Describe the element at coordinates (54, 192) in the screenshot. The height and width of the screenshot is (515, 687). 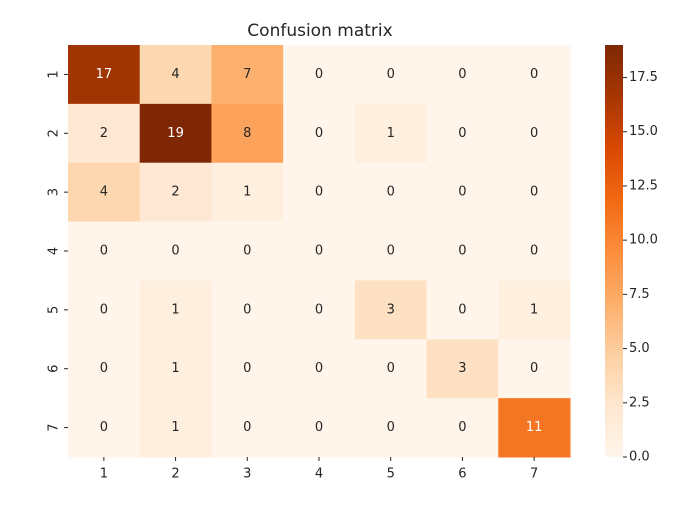
I see `y-tick-label: 3` at that location.